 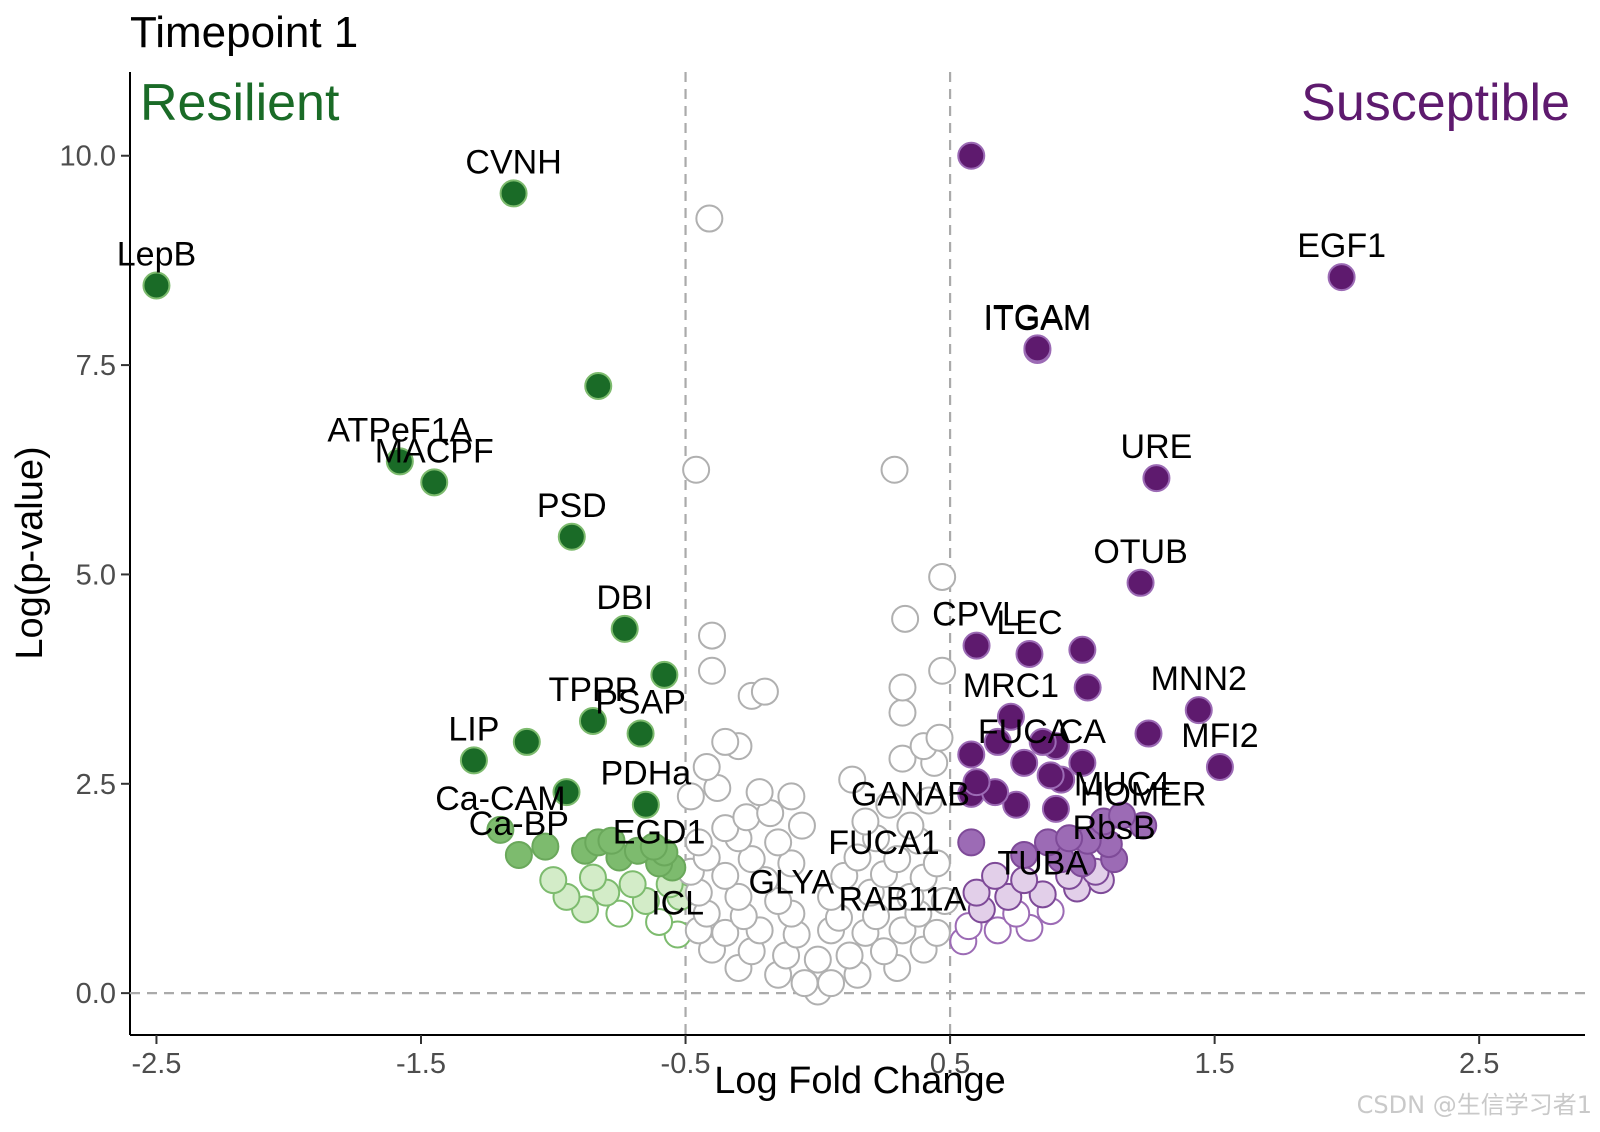 I want to click on point-label: LEC, so click(x=1029, y=623).